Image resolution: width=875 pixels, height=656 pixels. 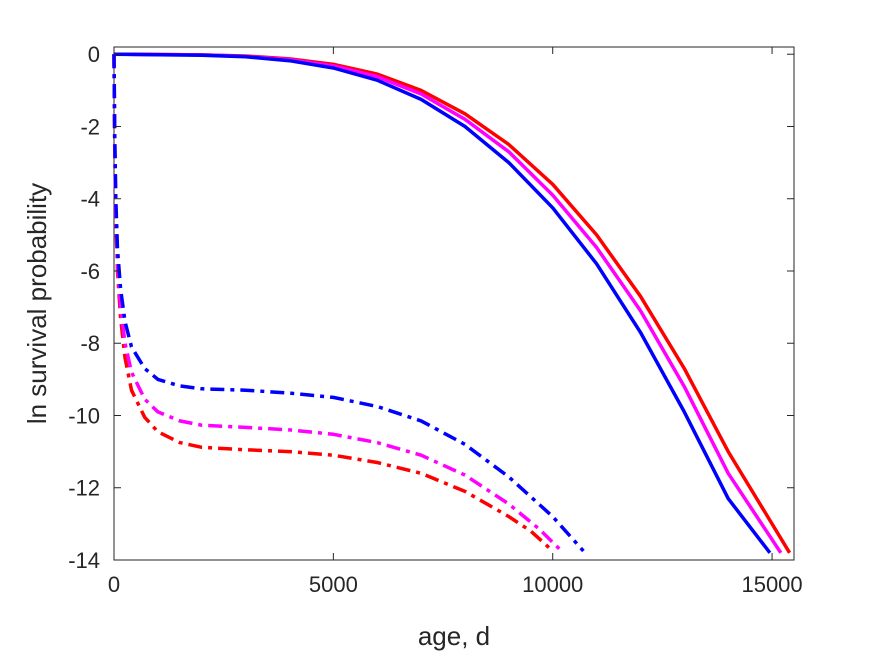 What do you see at coordinates (90, 271) in the screenshot?
I see `y-tick-label: -6` at bounding box center [90, 271].